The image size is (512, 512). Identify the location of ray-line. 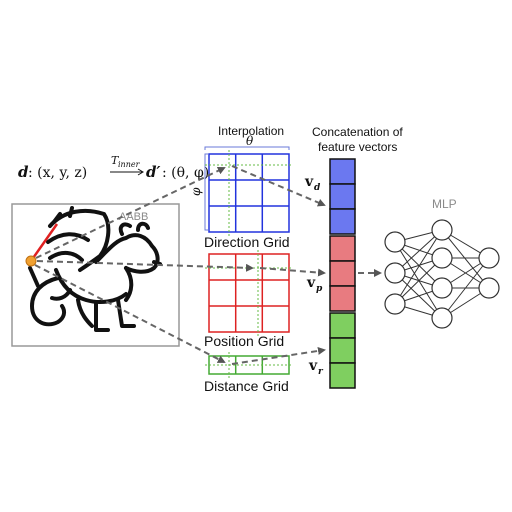
(44, 242).